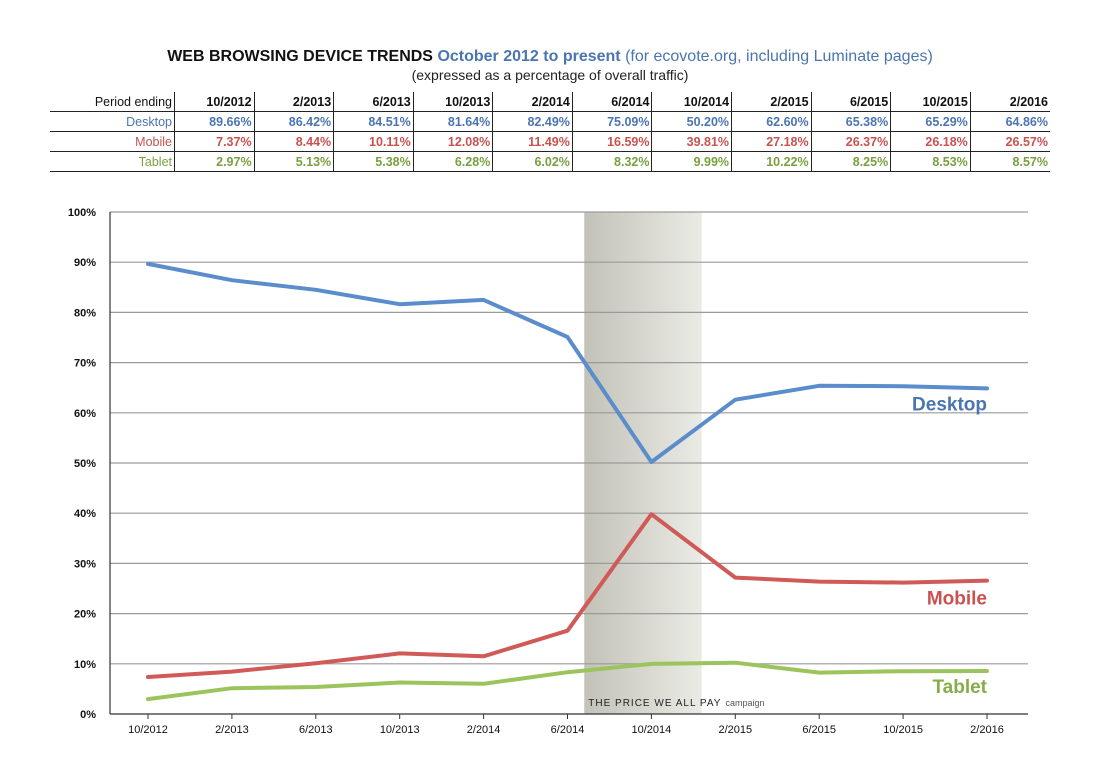 The width and height of the screenshot is (1100, 783). Describe the element at coordinates (373, 141) in the screenshot. I see `value-cell: 10.11%` at that location.